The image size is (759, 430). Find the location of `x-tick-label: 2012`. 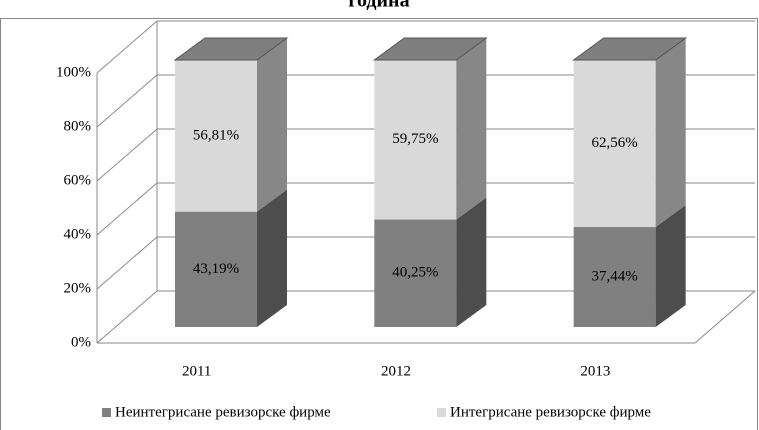

x-tick-label: 2012 is located at coordinates (396, 371).